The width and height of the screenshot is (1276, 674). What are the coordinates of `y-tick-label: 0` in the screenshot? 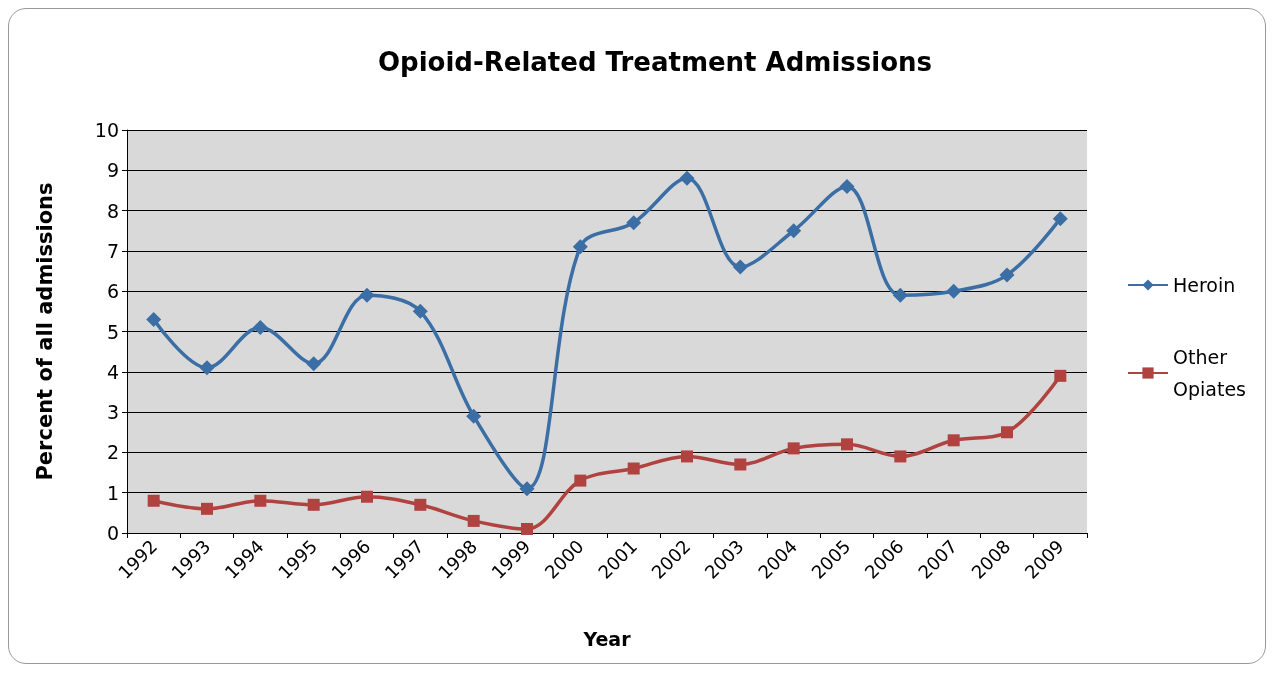 It's located at (112, 533).